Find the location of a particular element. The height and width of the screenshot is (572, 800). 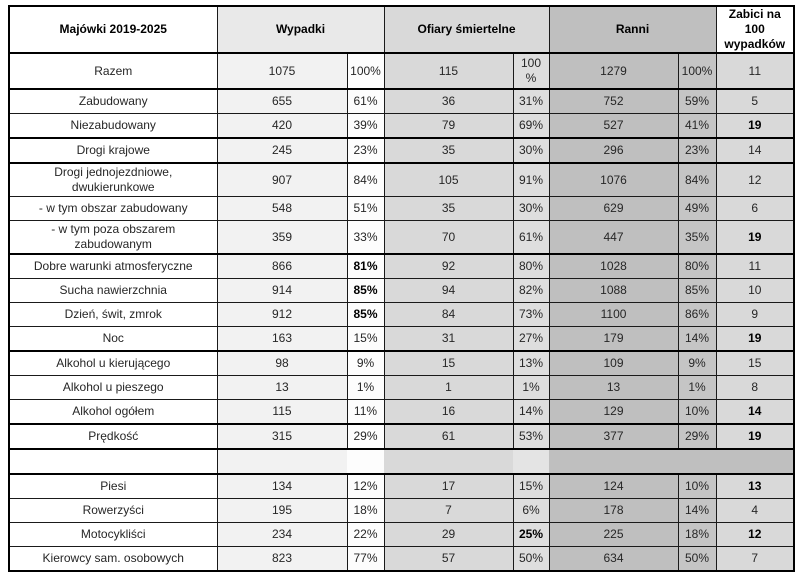

cell-ofiary_n: 70 is located at coordinates (448, 237).